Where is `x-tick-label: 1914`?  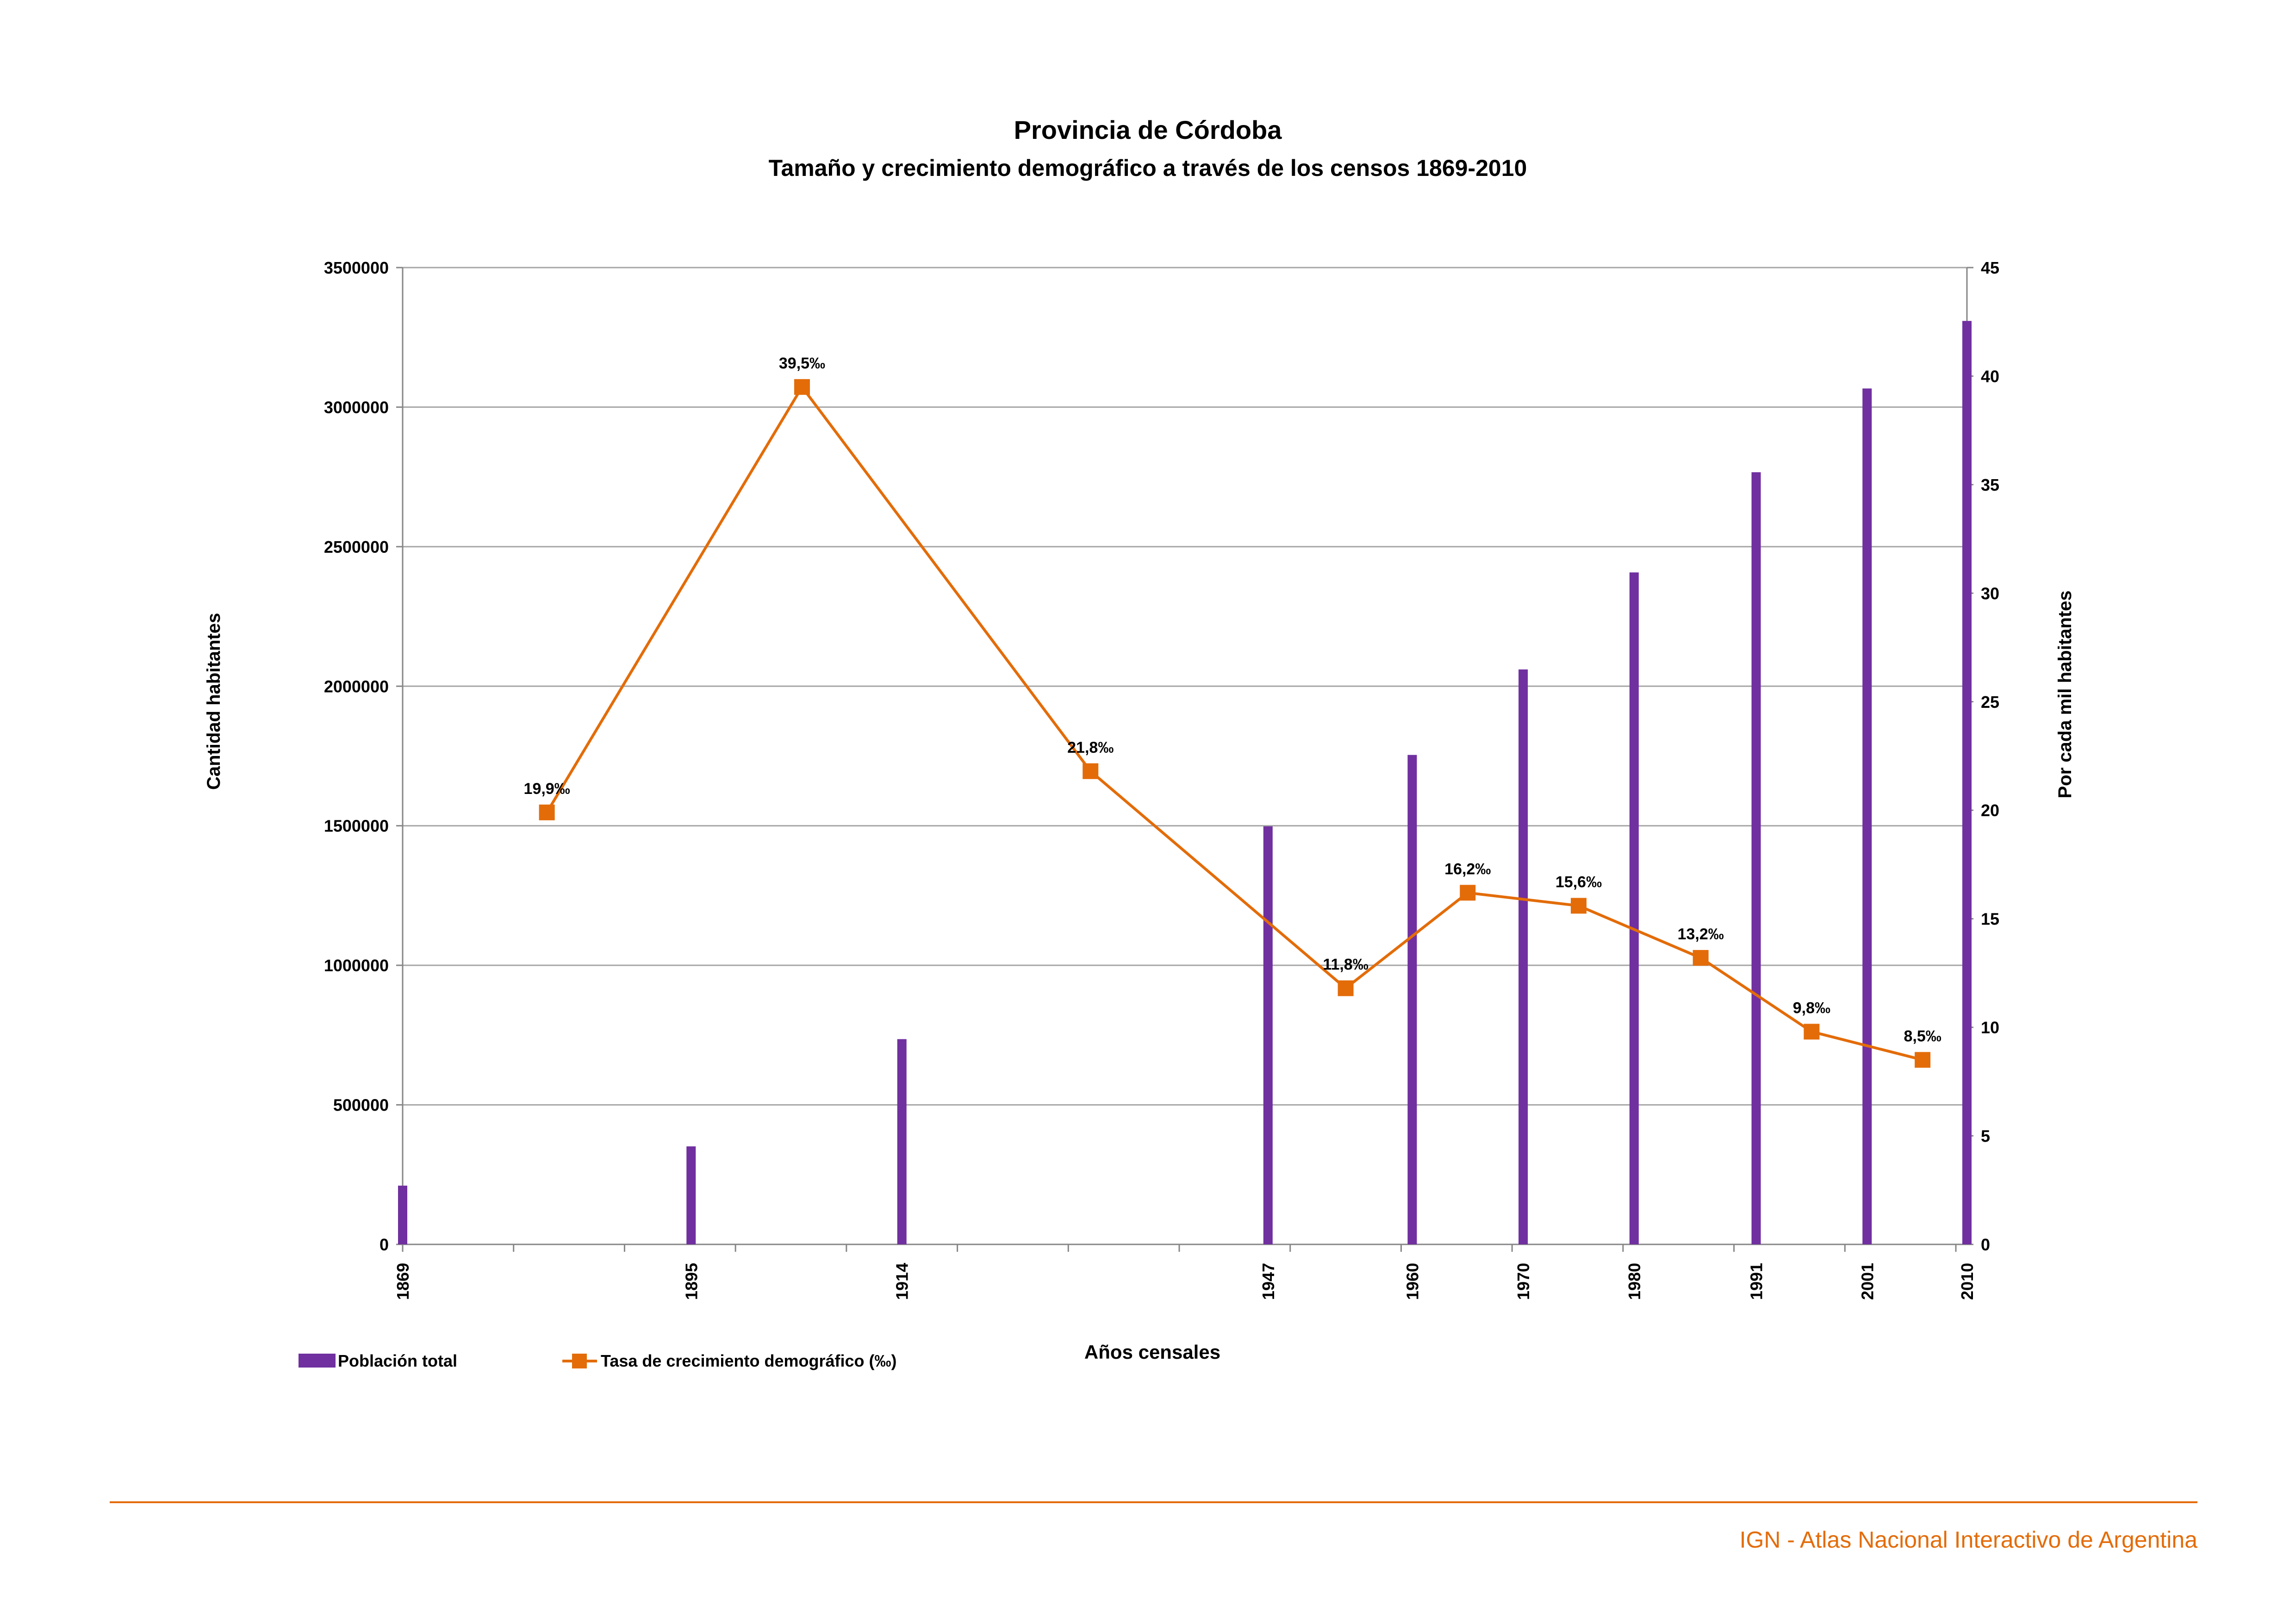 x-tick-label: 1914 is located at coordinates (902, 1281).